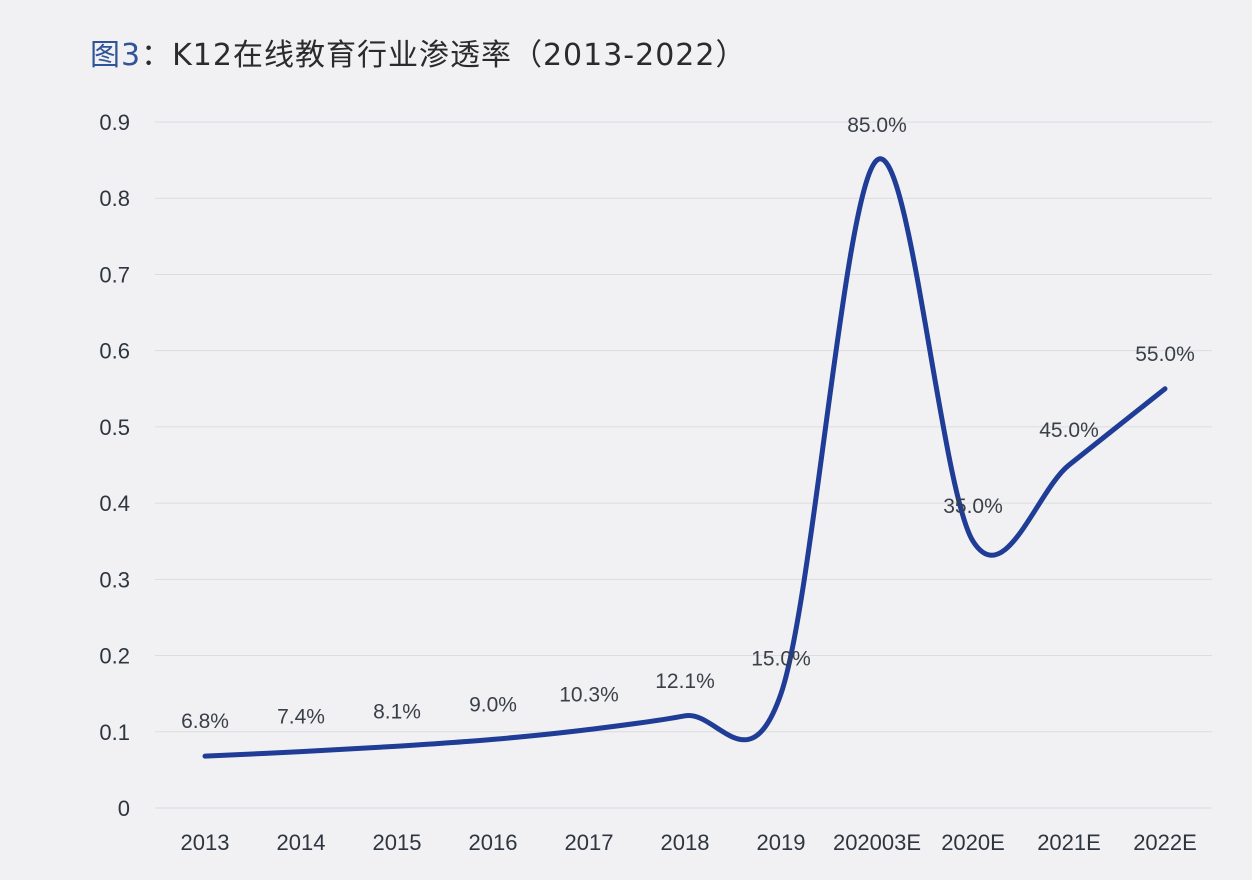 The width and height of the screenshot is (1252, 880). Describe the element at coordinates (397, 842) in the screenshot. I see `x-tick-label: 2015` at that location.